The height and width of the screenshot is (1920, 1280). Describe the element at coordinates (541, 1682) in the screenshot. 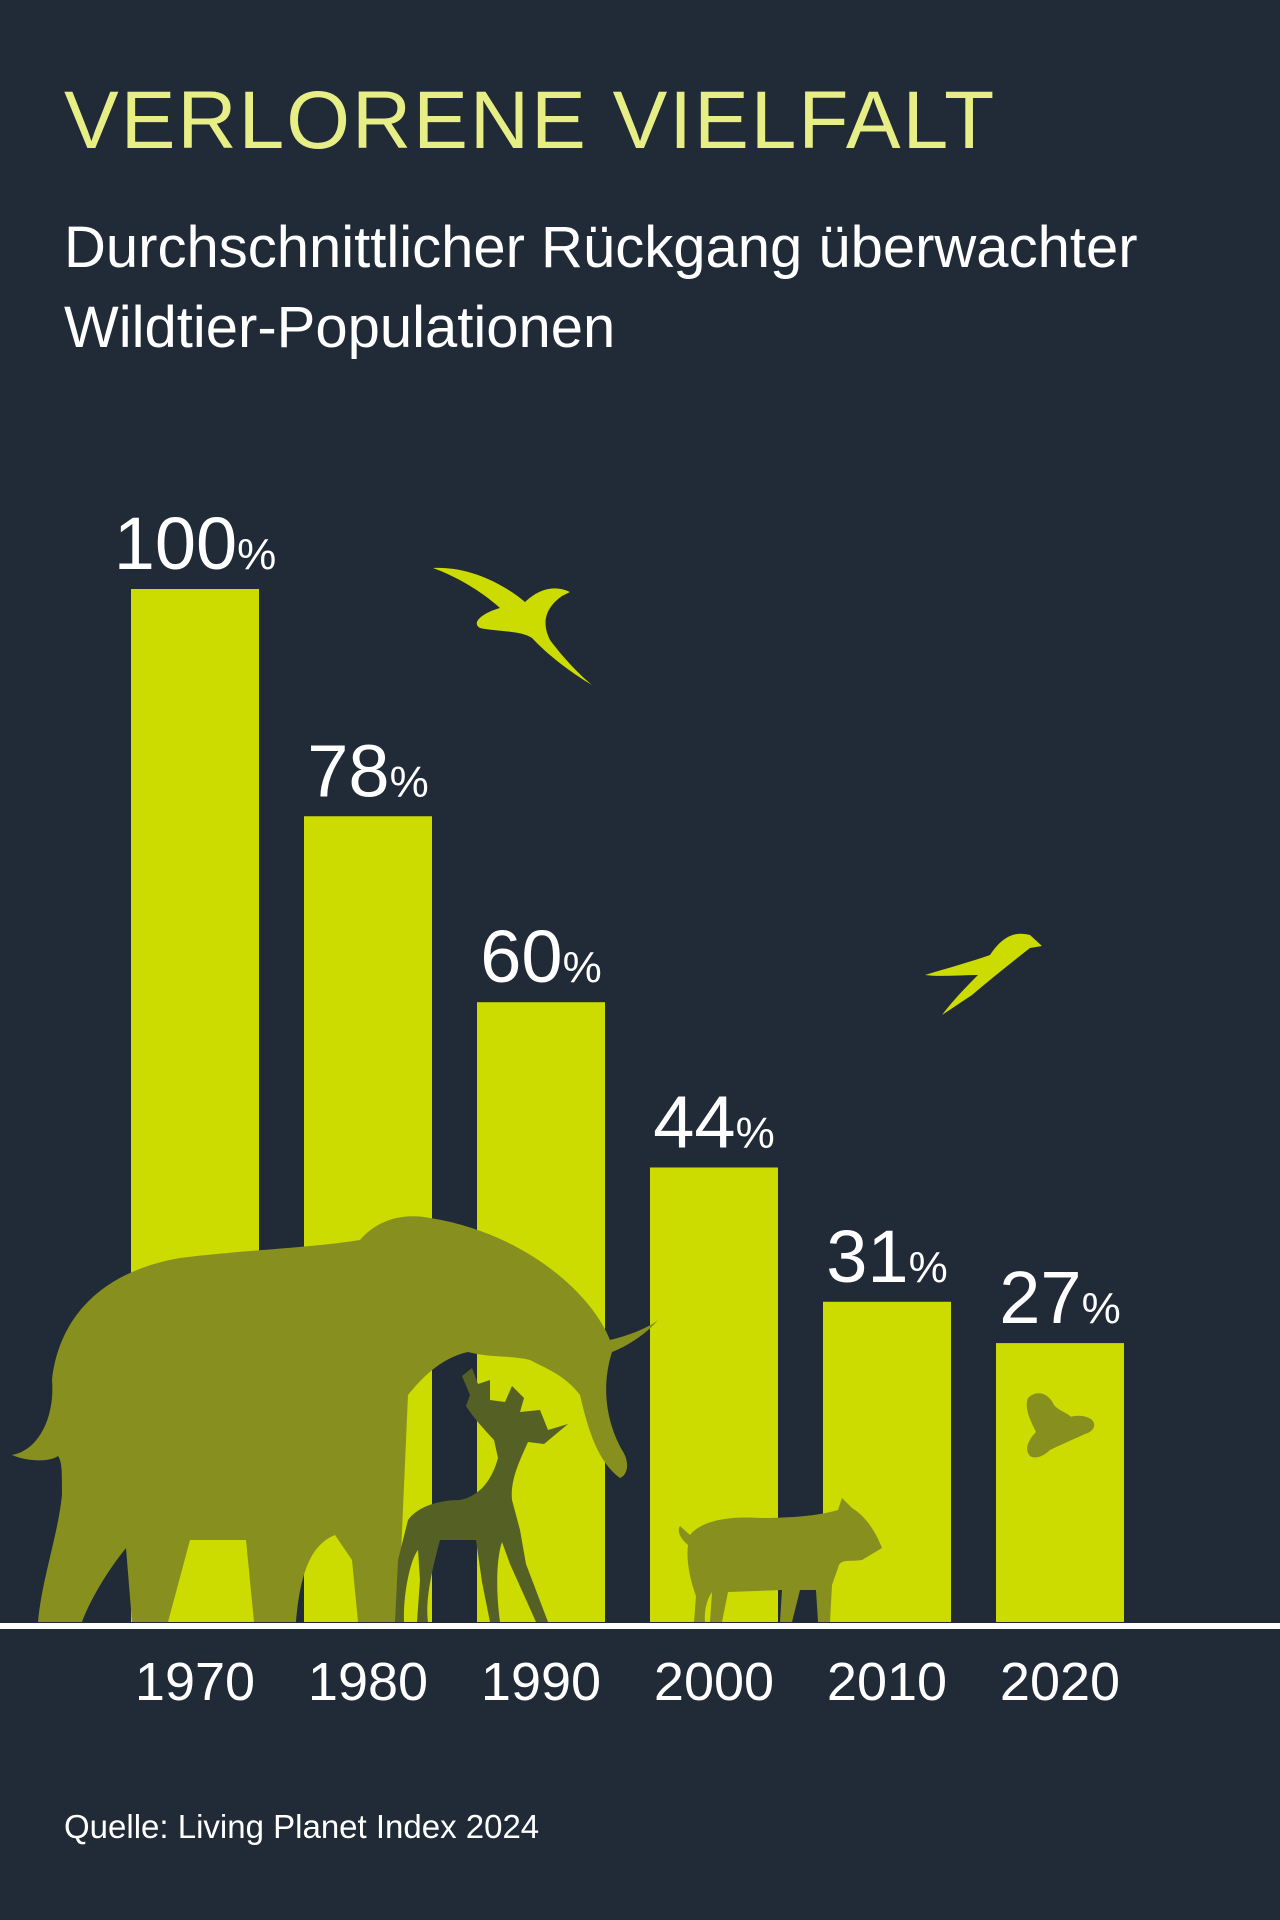

I see `x-label-1990: 1990` at that location.